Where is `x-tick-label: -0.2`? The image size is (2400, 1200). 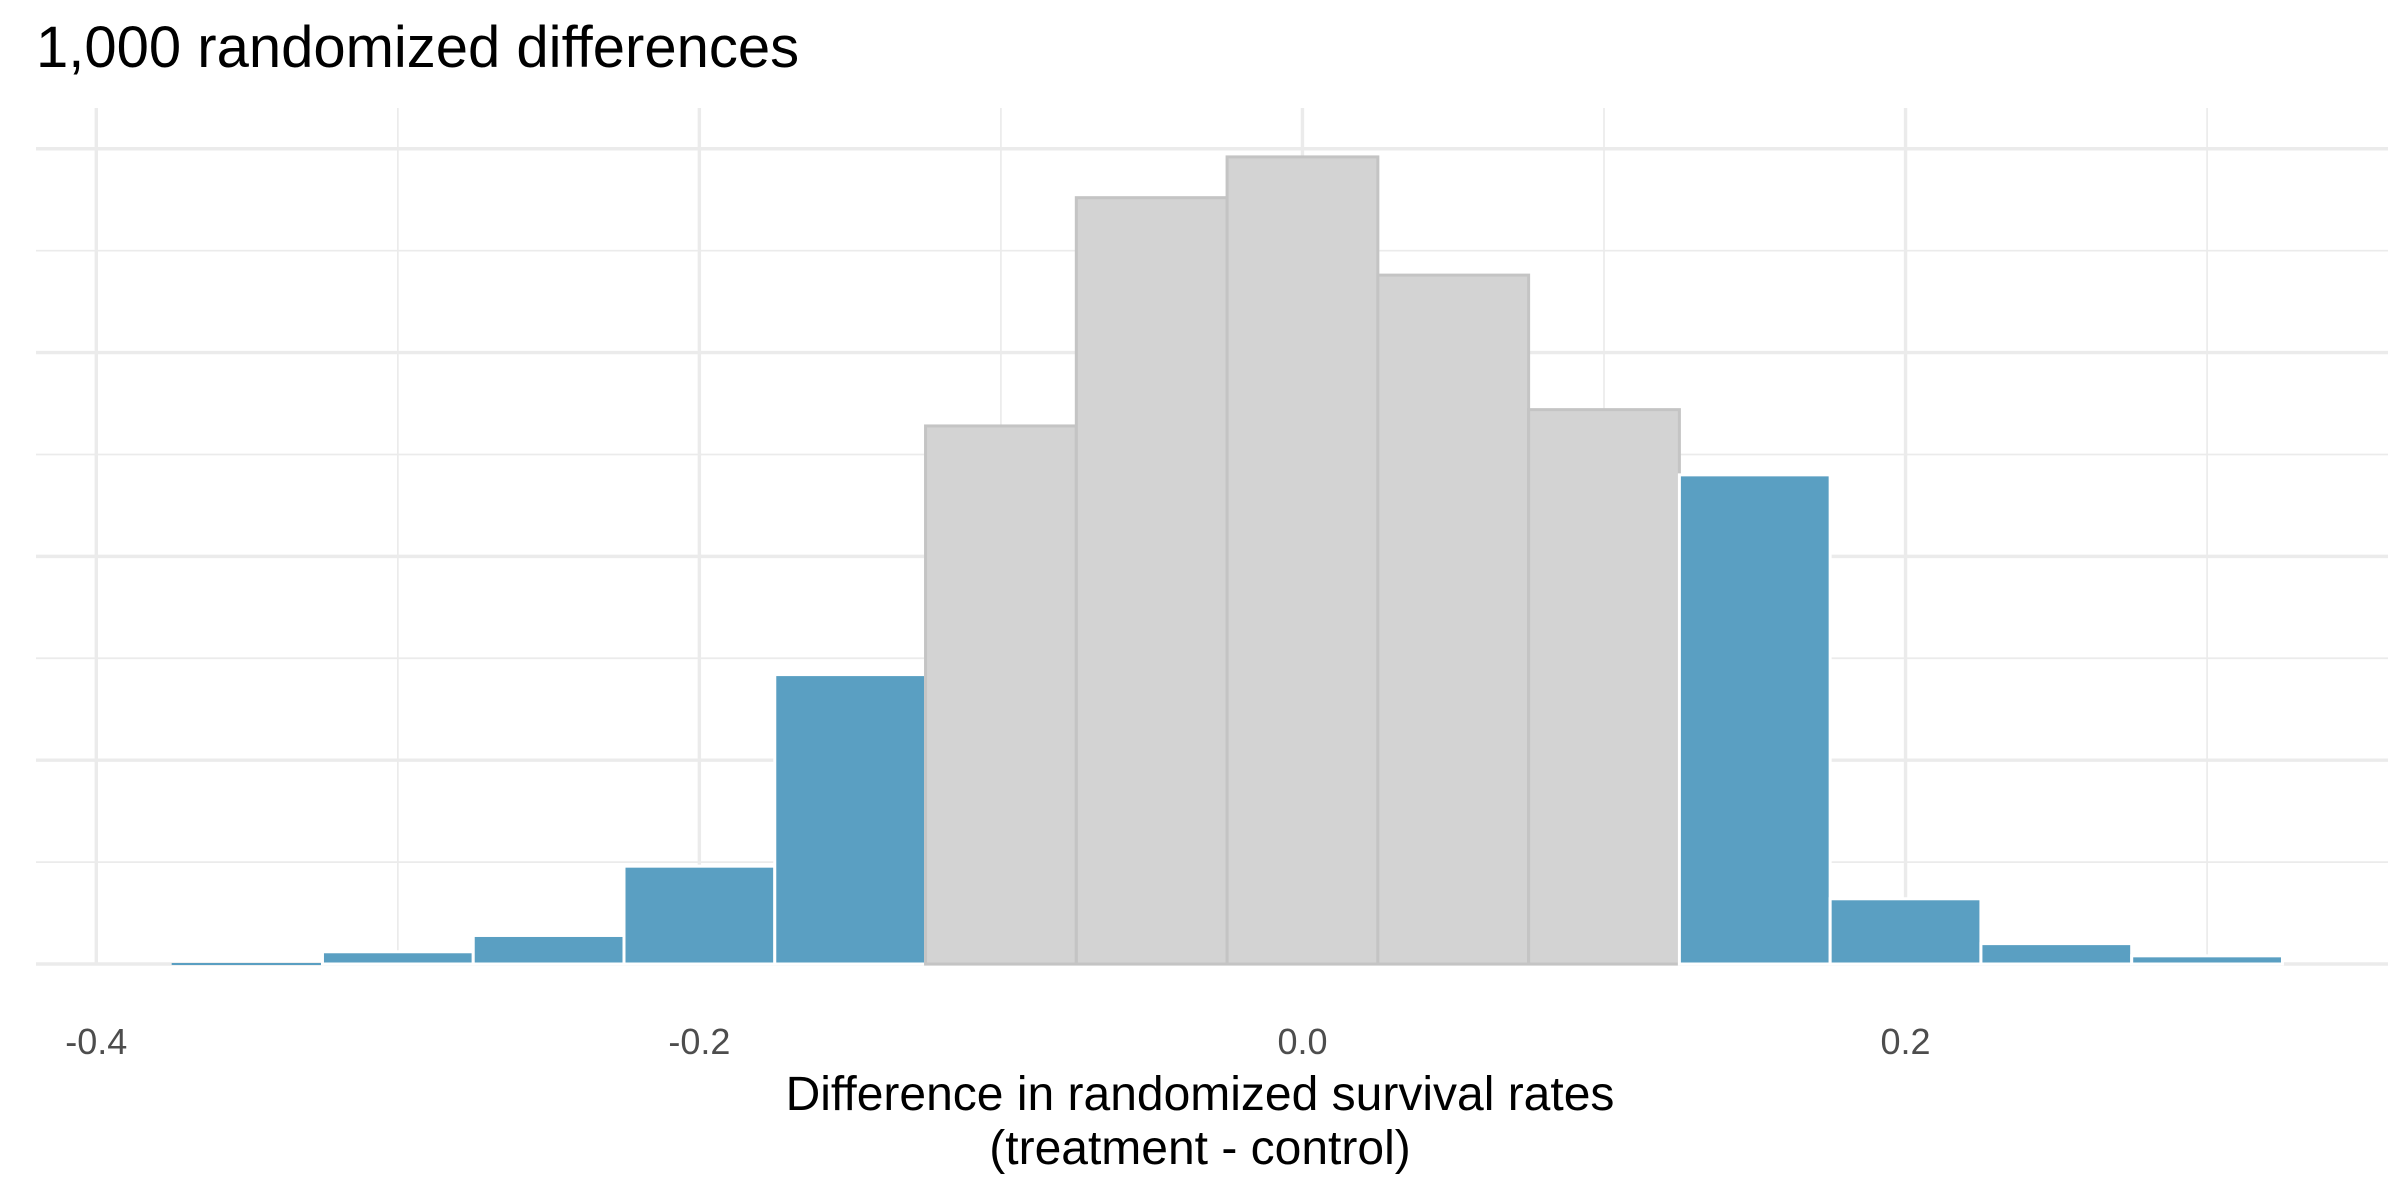
x-tick-label: -0.2 is located at coordinates (699, 1041).